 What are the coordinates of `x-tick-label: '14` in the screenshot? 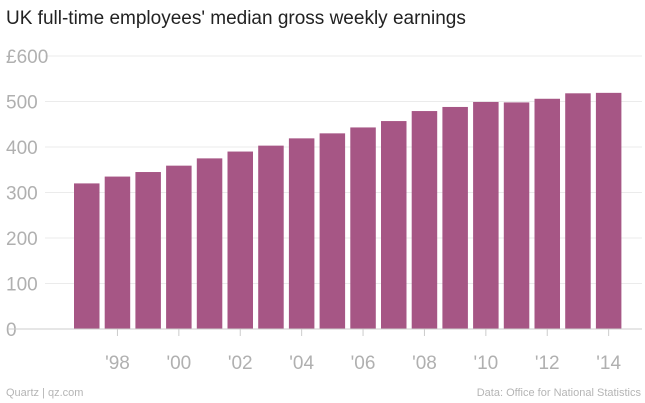 It's located at (608, 363).